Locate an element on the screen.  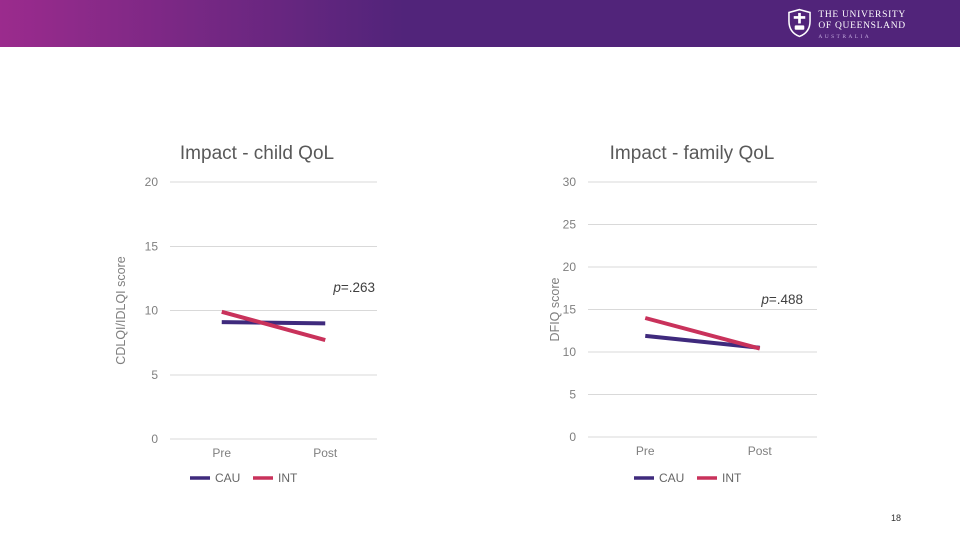
uq-shield-icon is located at coordinates (800, 23).